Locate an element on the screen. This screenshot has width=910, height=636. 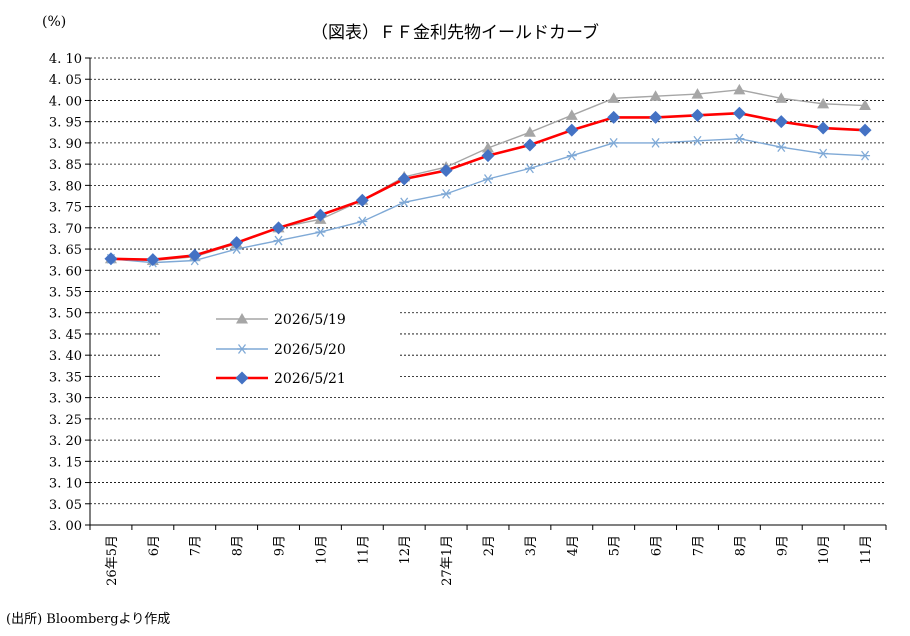
legend-label: 2026/5/19 is located at coordinates (310, 320).